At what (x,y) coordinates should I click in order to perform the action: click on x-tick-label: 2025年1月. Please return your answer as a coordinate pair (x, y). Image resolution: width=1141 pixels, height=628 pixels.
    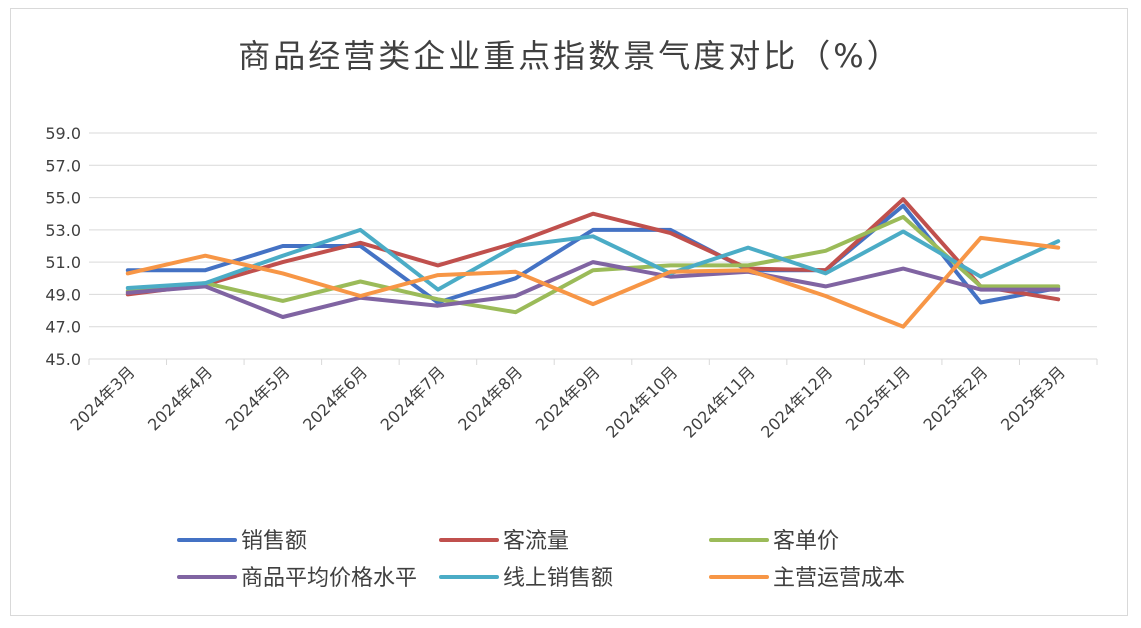
    Looking at the image, I should click on (878, 398).